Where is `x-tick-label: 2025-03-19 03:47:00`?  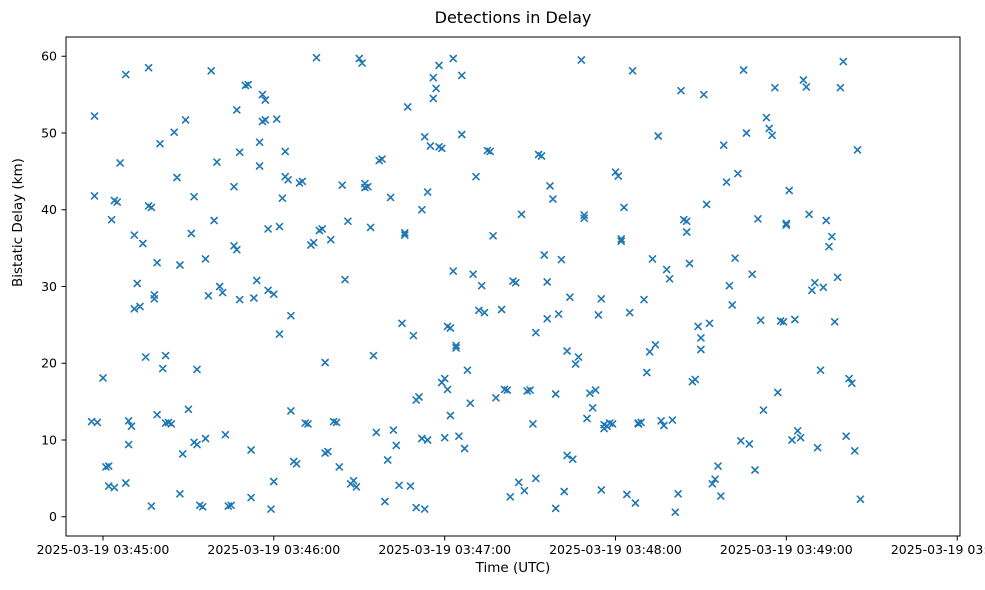
x-tick-label: 2025-03-19 03:47:00 is located at coordinates (444, 549).